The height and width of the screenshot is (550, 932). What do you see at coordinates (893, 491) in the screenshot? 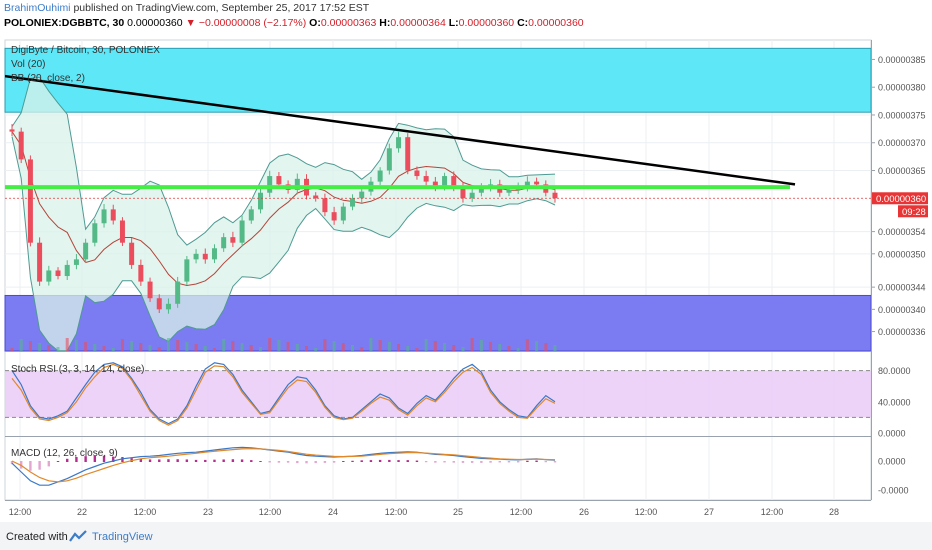
I see `macd-tick-label: -0.0000` at bounding box center [893, 491].